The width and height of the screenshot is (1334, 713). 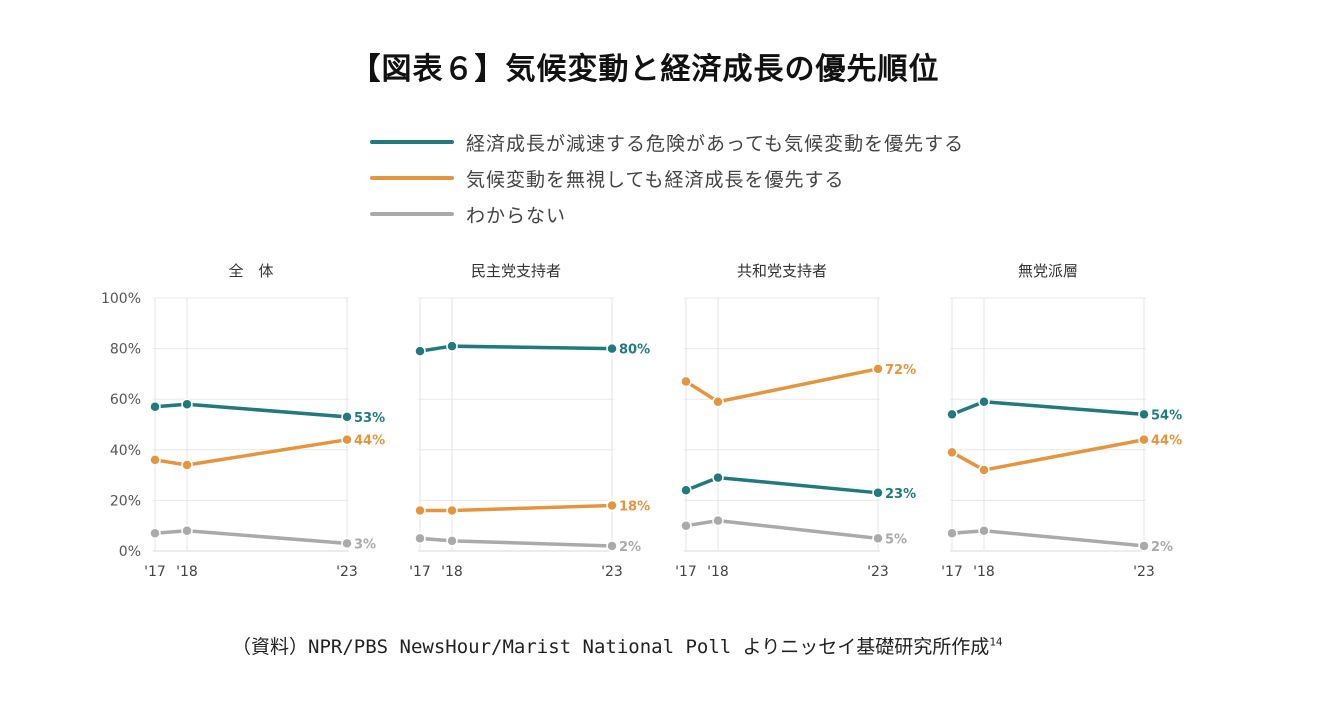 What do you see at coordinates (1048, 271) in the screenshot?
I see `panel-title: 無党派層` at bounding box center [1048, 271].